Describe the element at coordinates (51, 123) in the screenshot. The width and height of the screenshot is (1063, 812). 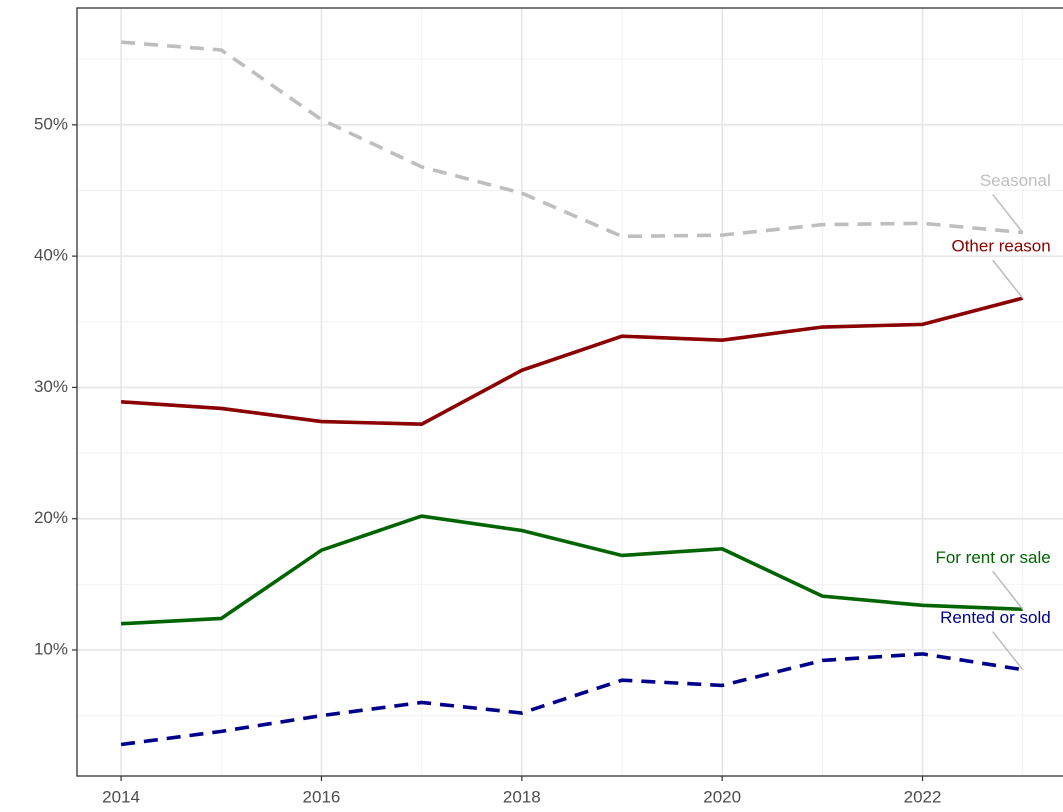
I see `y-tick-label: 50%` at that location.